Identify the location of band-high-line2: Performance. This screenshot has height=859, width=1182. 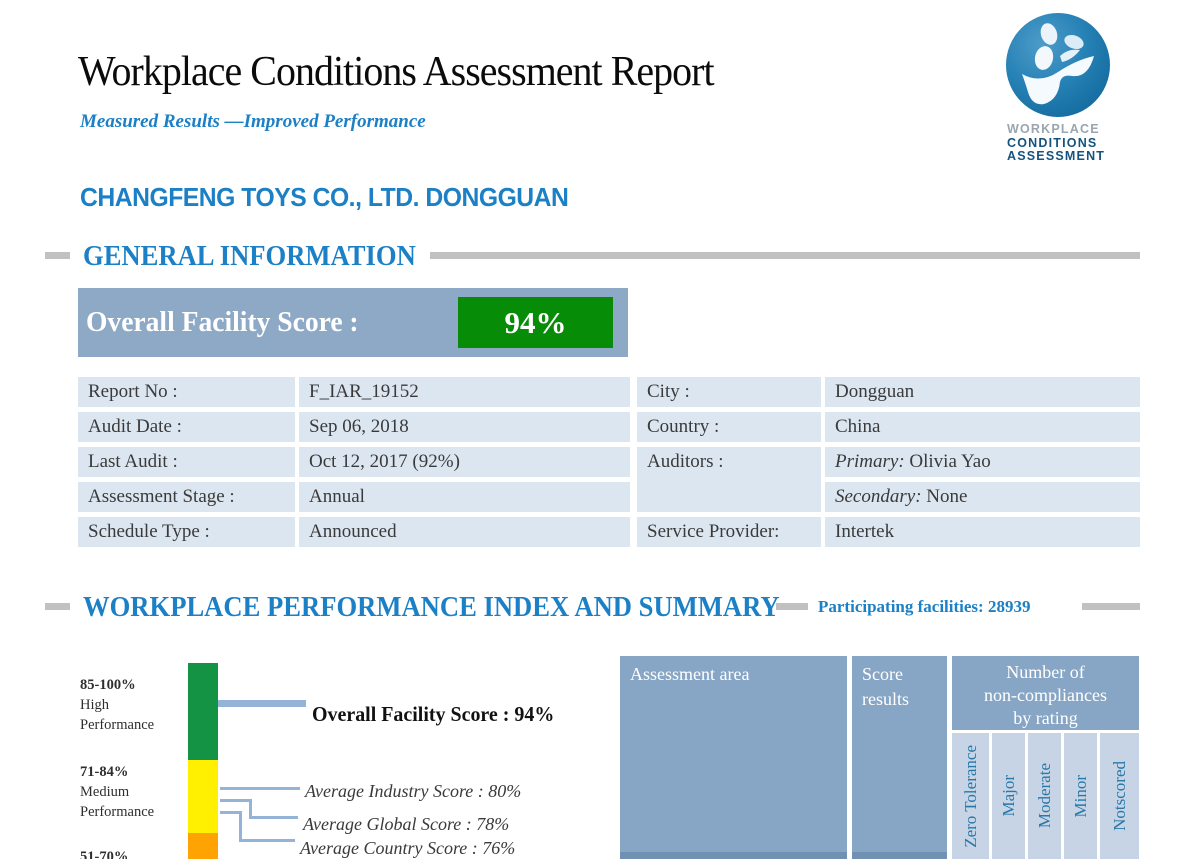
(117, 725).